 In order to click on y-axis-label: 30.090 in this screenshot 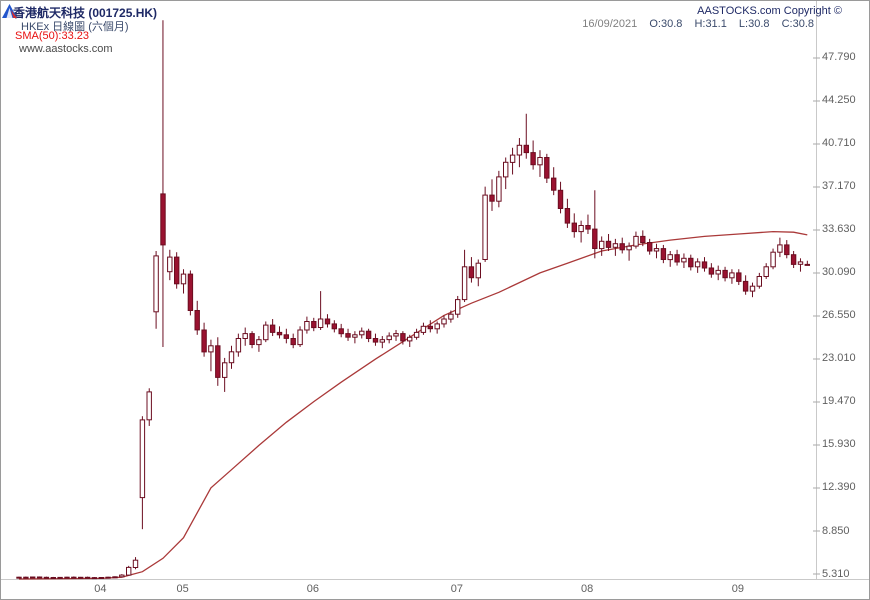, I will do `click(839, 272)`.